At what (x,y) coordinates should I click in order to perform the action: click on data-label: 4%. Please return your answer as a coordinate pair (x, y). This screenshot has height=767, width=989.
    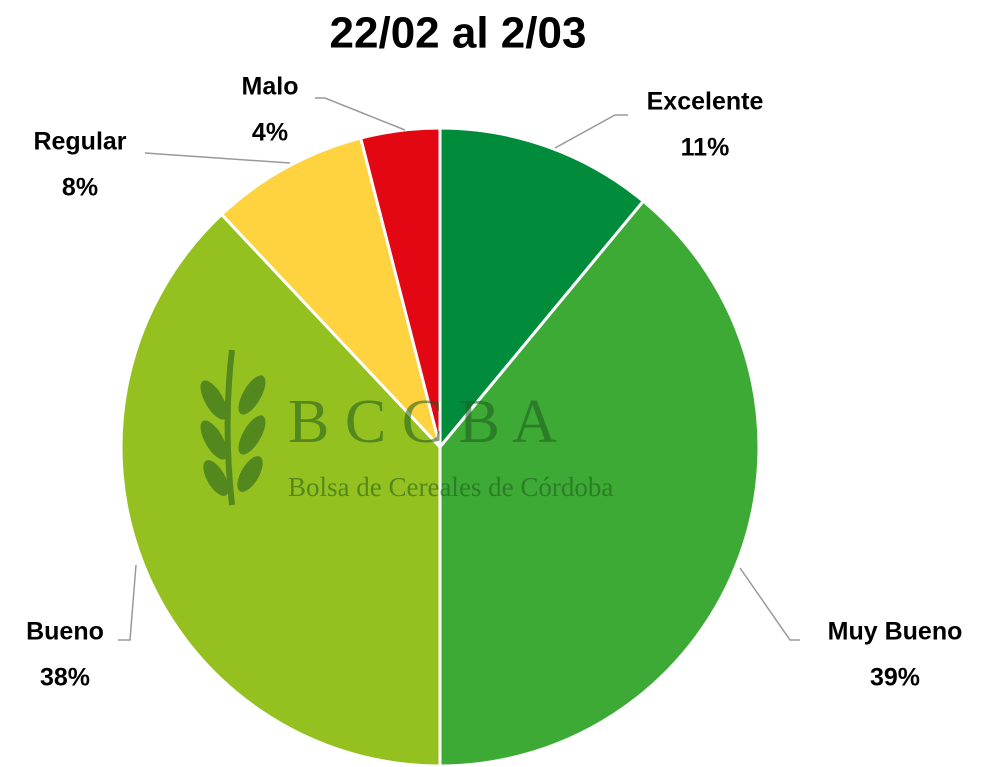
    Looking at the image, I should click on (270, 133).